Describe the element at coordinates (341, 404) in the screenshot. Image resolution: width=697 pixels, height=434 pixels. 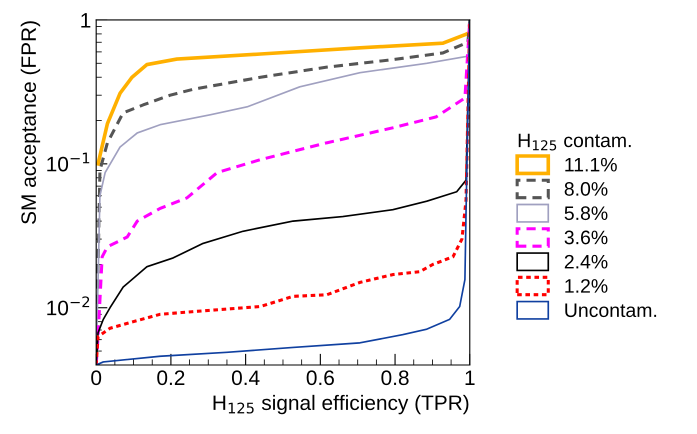
I see `x-axis-title: H$_{125}$ signal efficiency (TPR)` at that location.